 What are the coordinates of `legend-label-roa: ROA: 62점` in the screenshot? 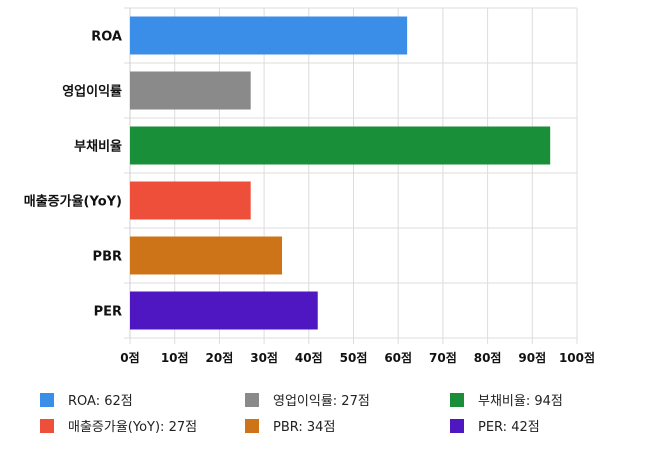 It's located at (100, 401).